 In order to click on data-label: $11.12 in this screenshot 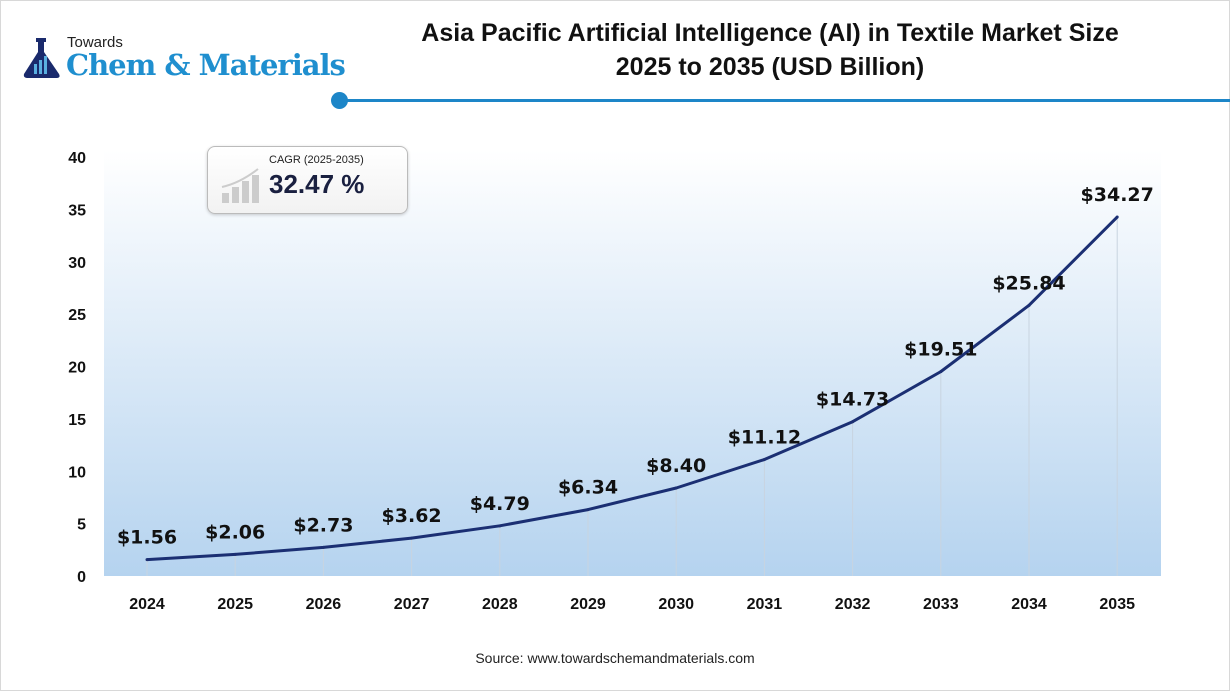, I will do `click(764, 438)`.